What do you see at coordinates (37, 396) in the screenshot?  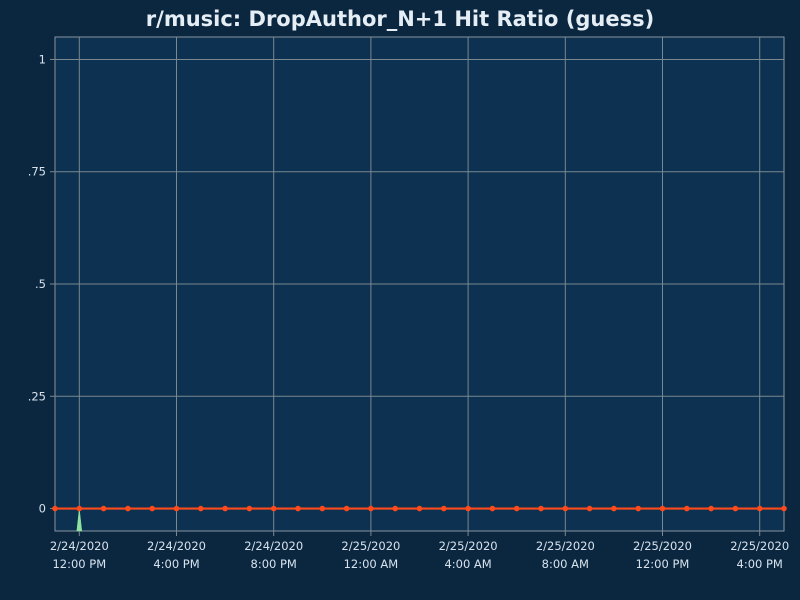 I see `y-tick-label: .25` at bounding box center [37, 396].